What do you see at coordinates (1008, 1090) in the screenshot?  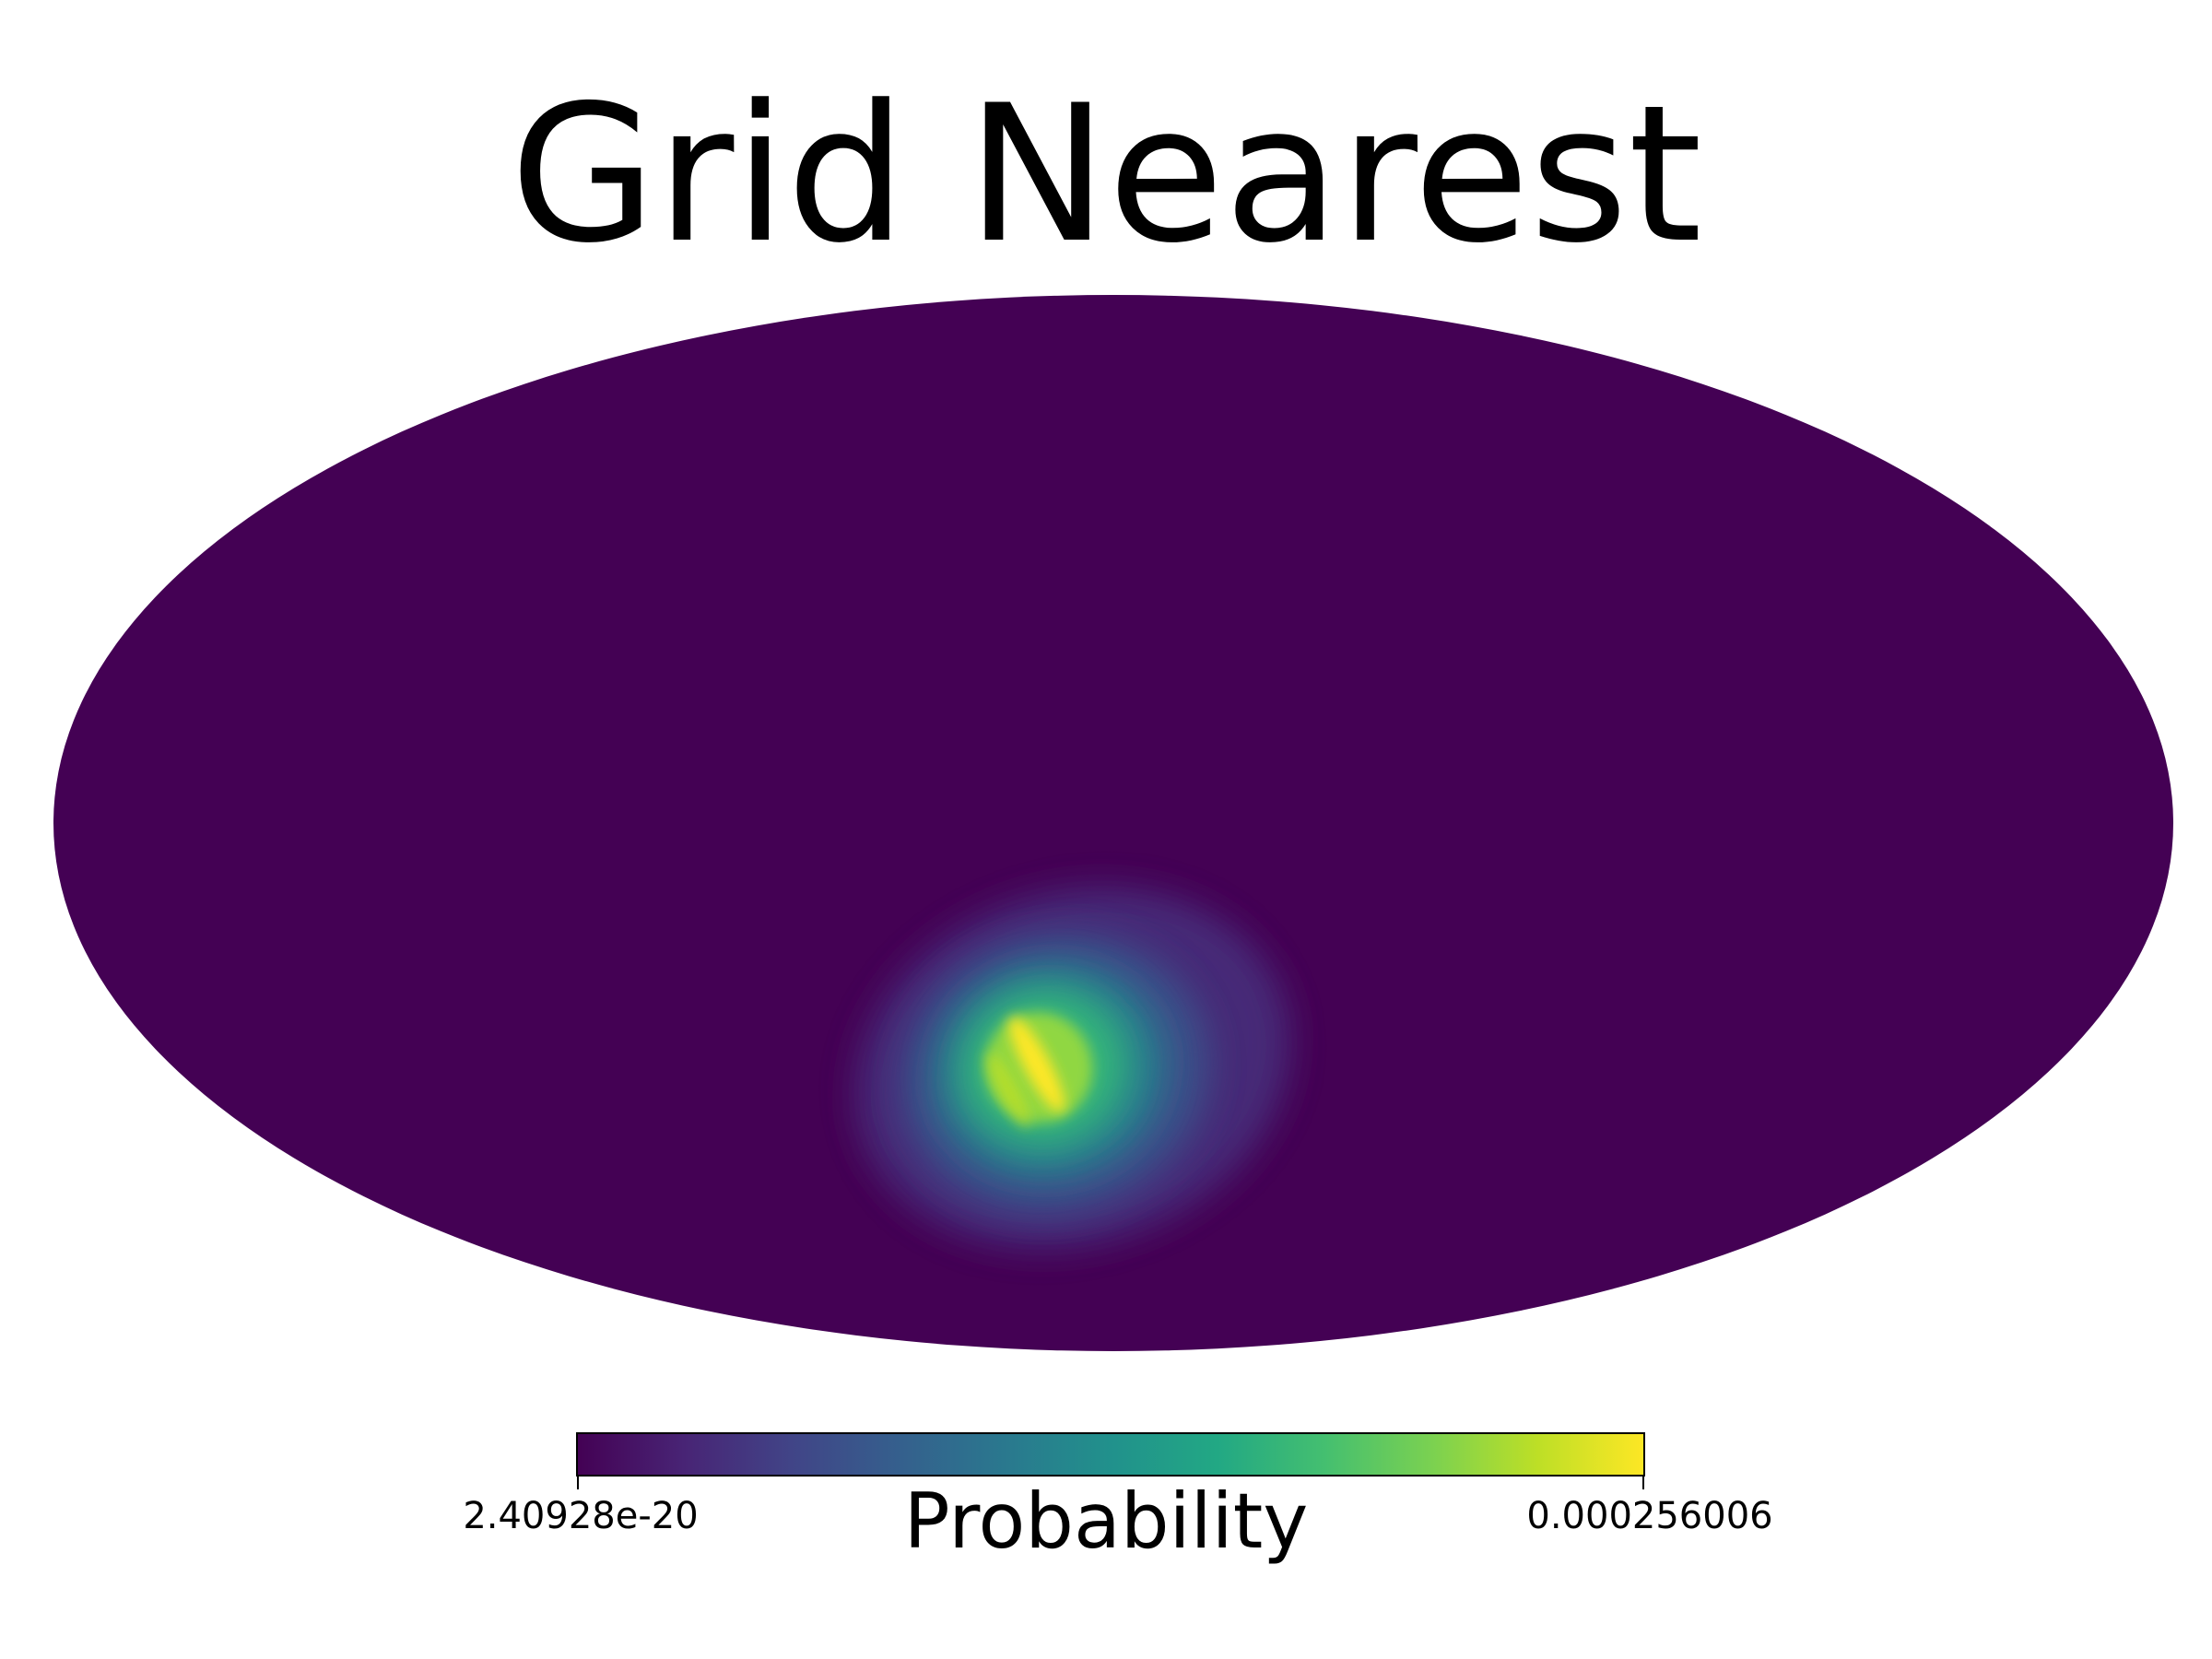 I see `hotspot-ridge` at bounding box center [1008, 1090].